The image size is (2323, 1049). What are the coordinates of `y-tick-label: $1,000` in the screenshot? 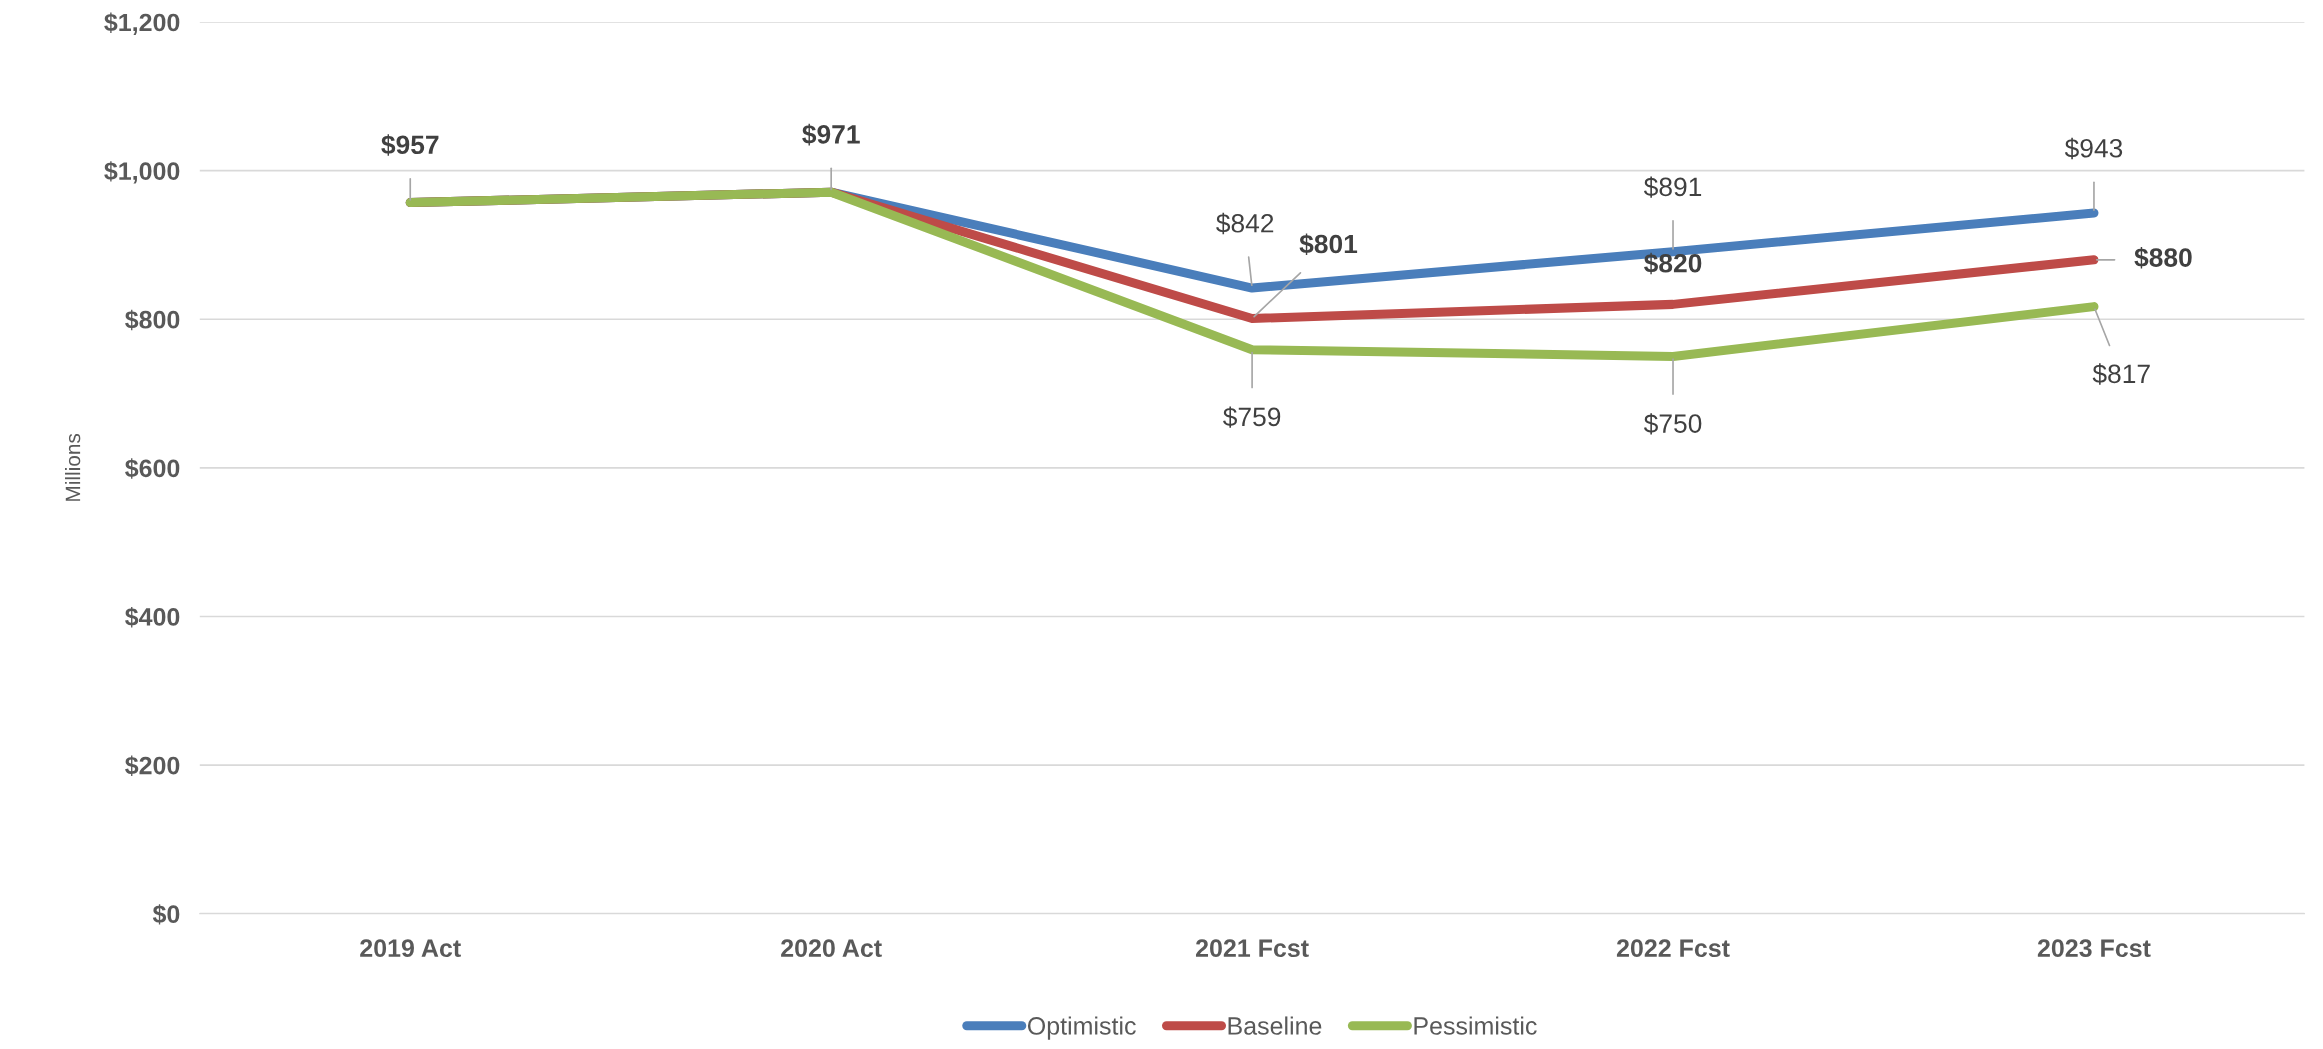 It's located at (142, 172).